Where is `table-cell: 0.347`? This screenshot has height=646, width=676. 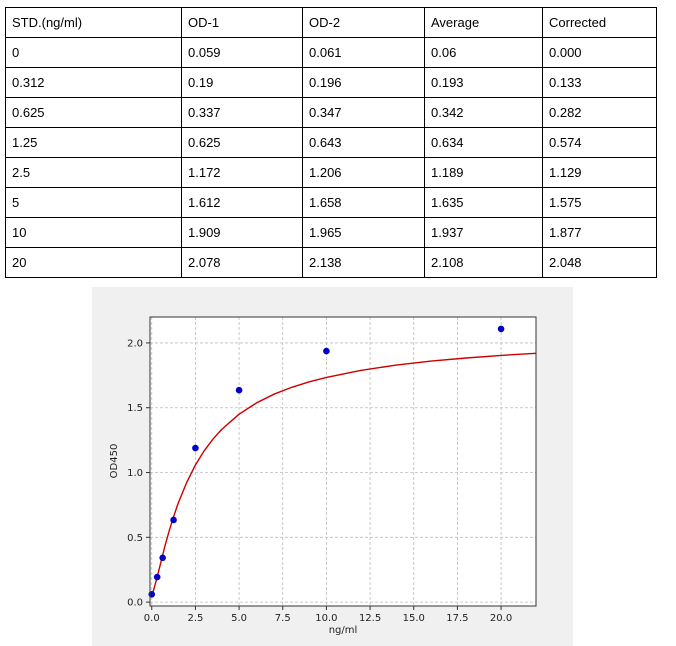
table-cell: 0.347 is located at coordinates (363, 112).